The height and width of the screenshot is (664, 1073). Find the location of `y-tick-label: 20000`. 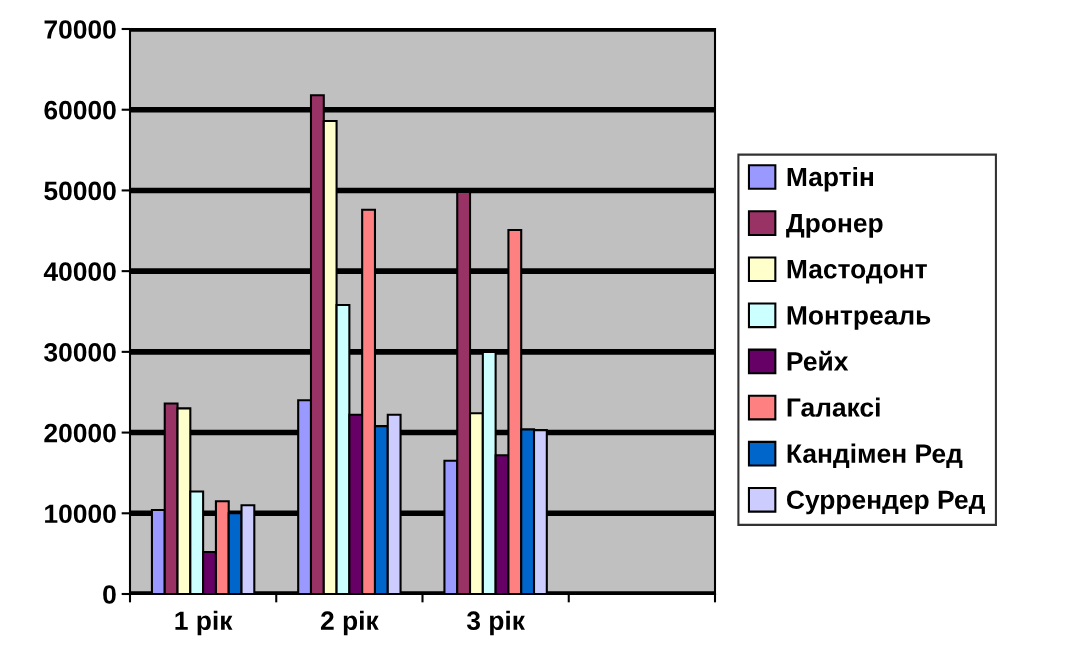

y-tick-label: 20000 is located at coordinates (80, 433).